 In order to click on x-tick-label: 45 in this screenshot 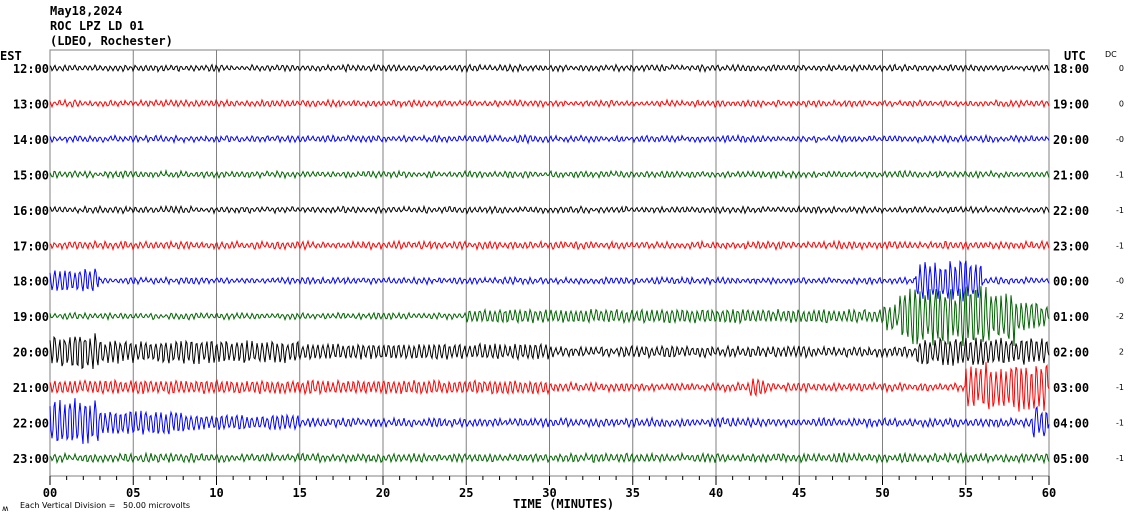, I will do `click(799, 493)`.